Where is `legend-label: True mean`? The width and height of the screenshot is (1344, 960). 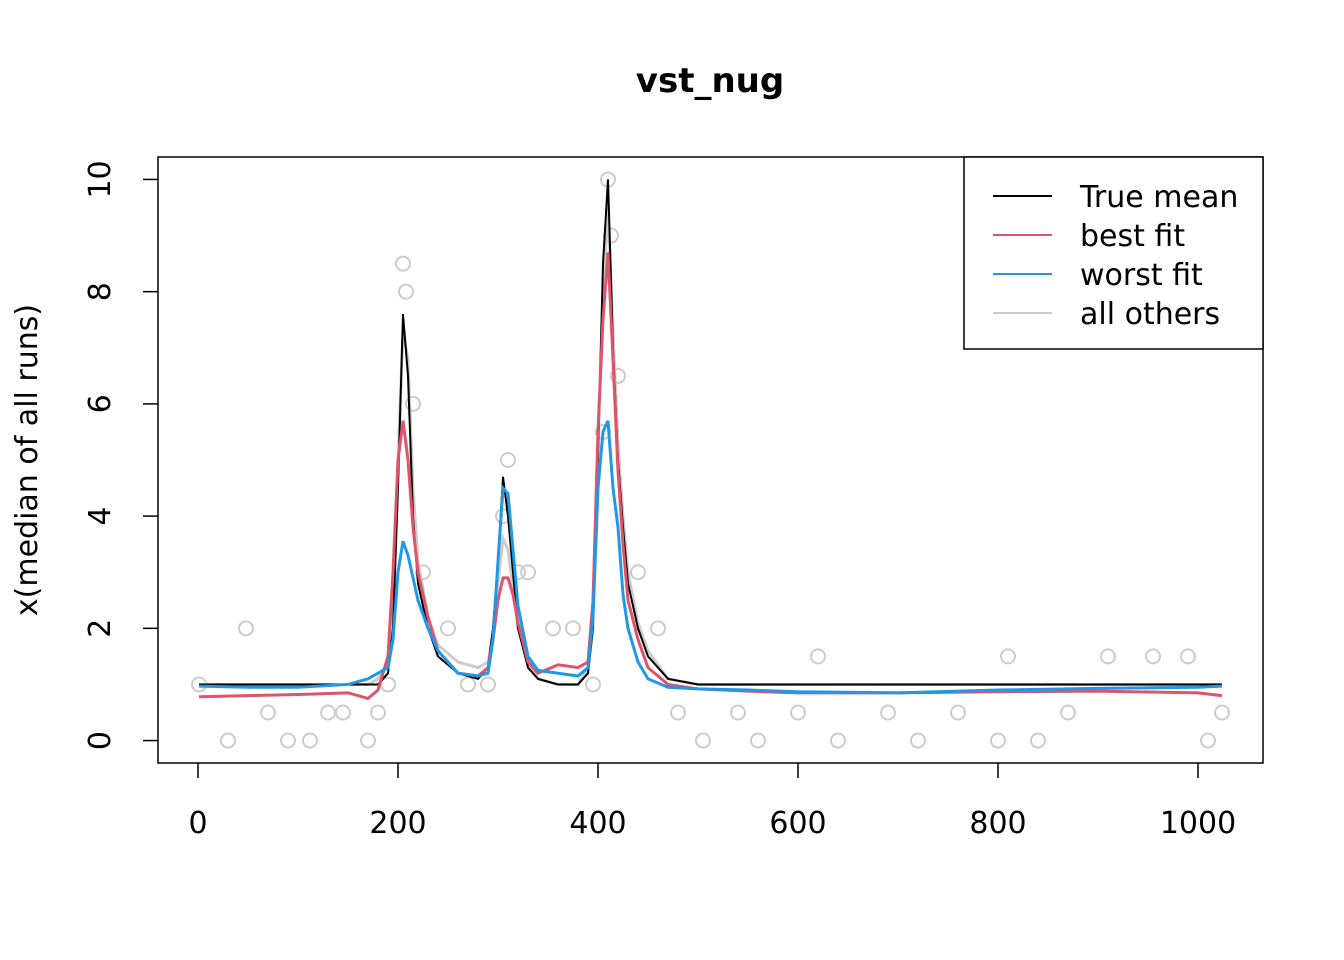 legend-label: True mean is located at coordinates (1158, 197).